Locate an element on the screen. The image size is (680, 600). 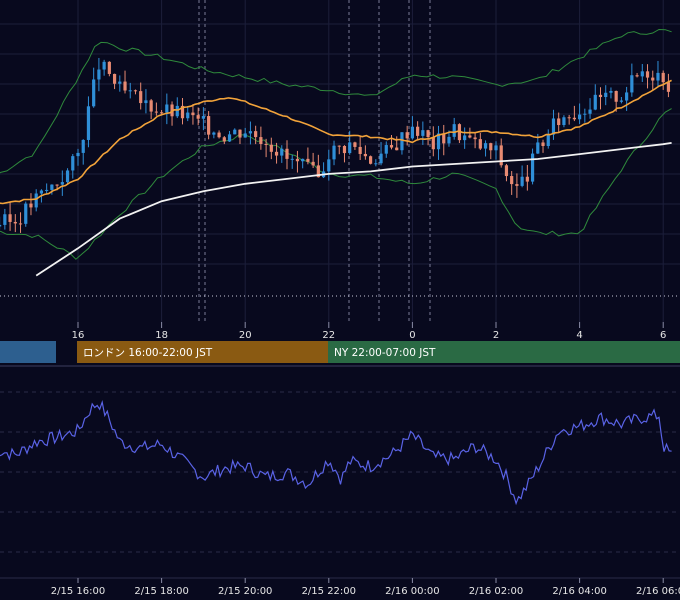
session-bands: ロンドン 16:00-22:00 JST NY 22:00-07:00 JST is located at coordinates (340, 352).